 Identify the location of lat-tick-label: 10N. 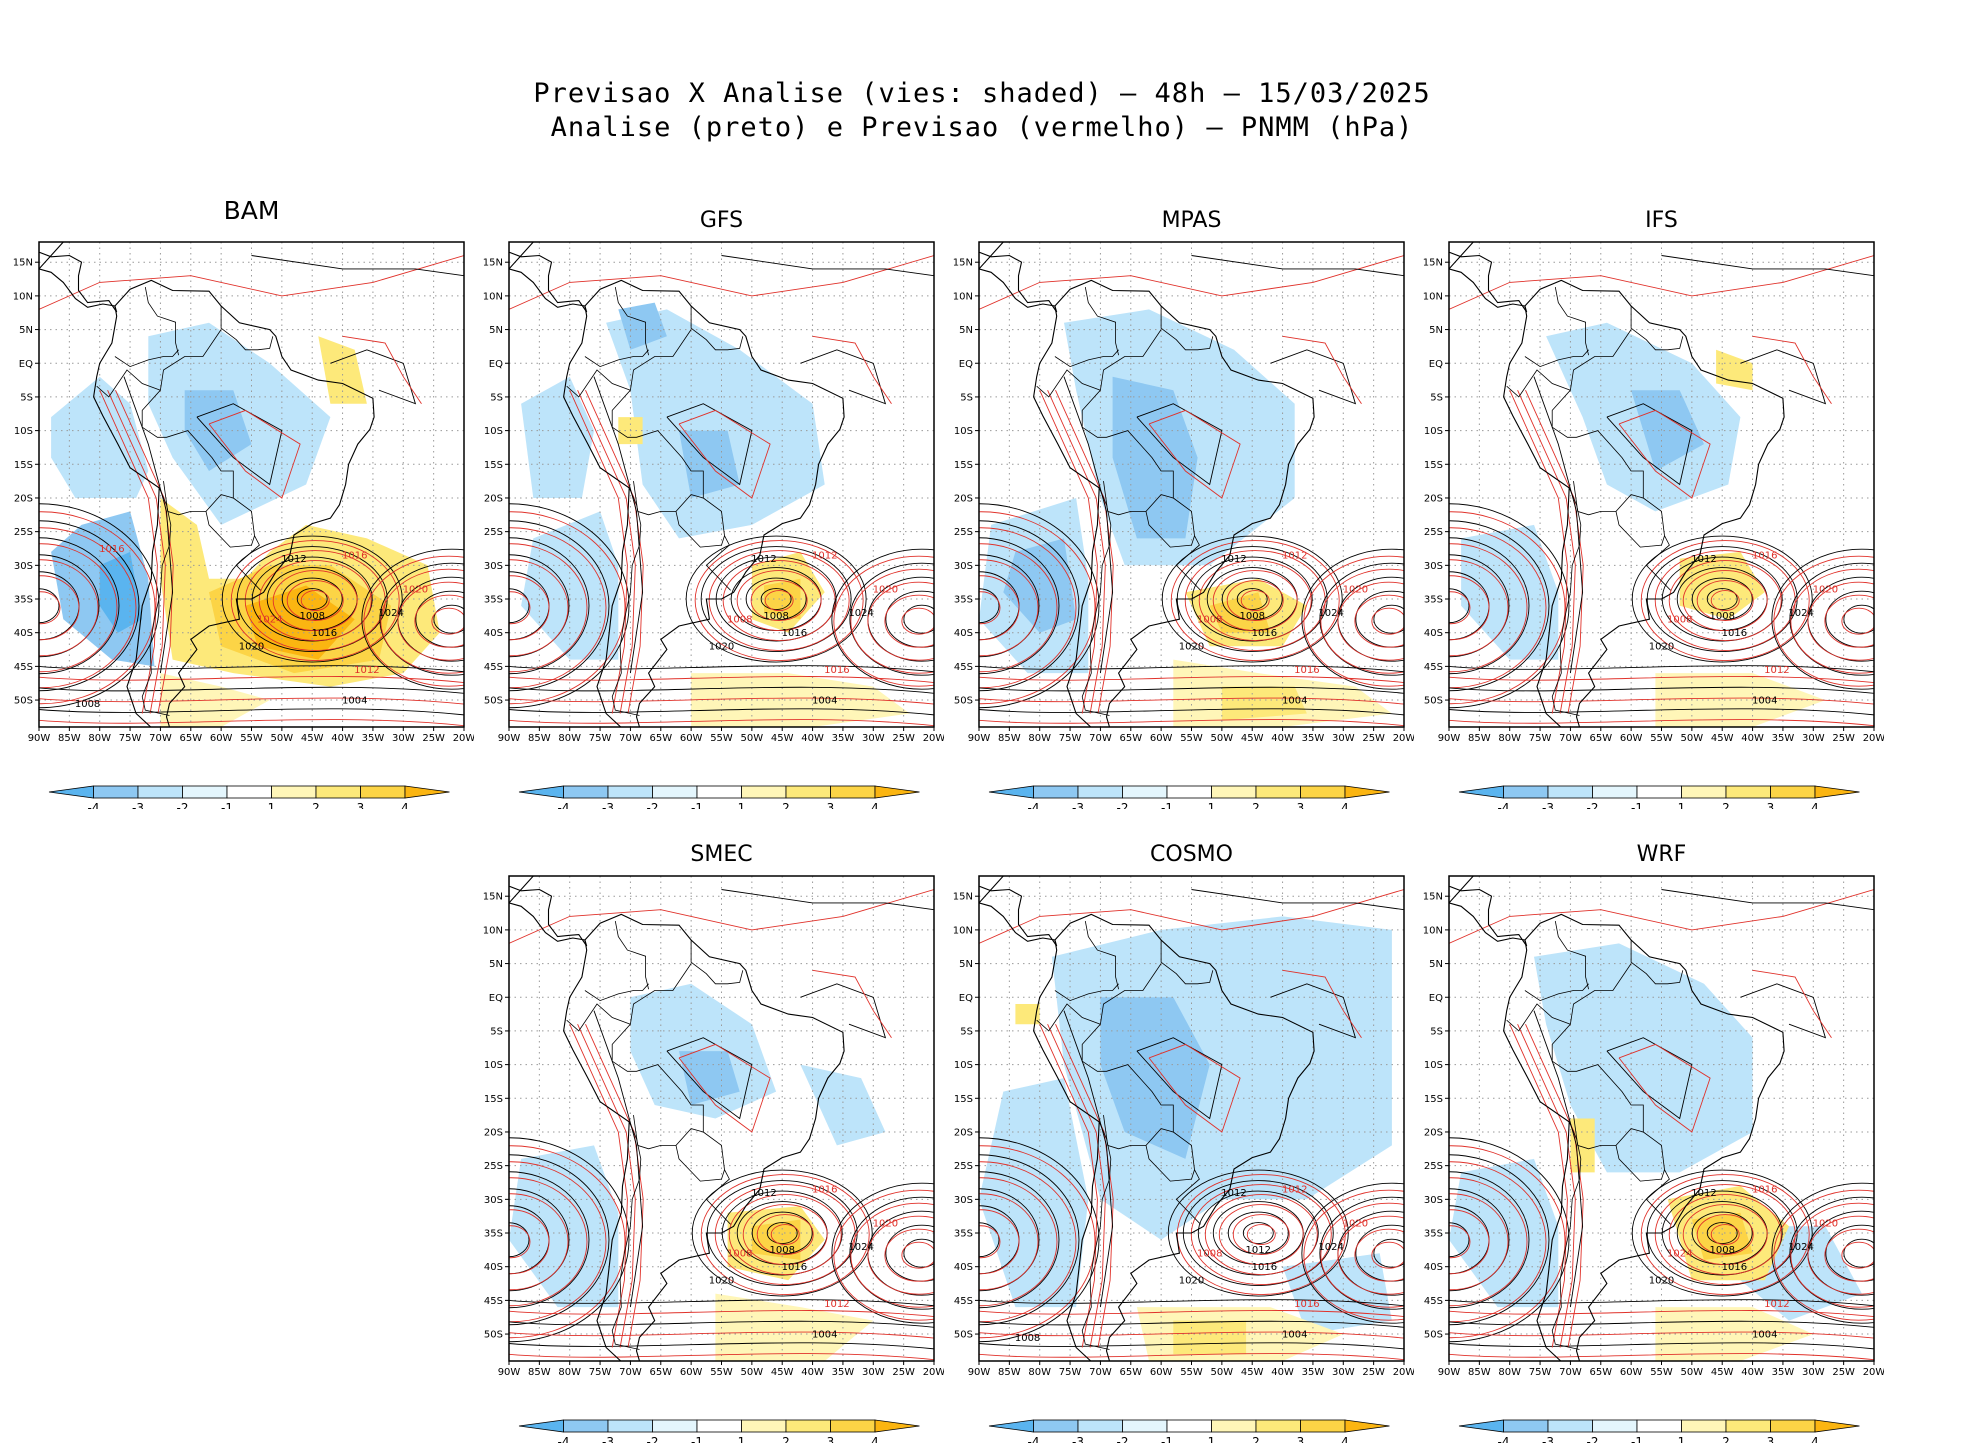
(963, 296).